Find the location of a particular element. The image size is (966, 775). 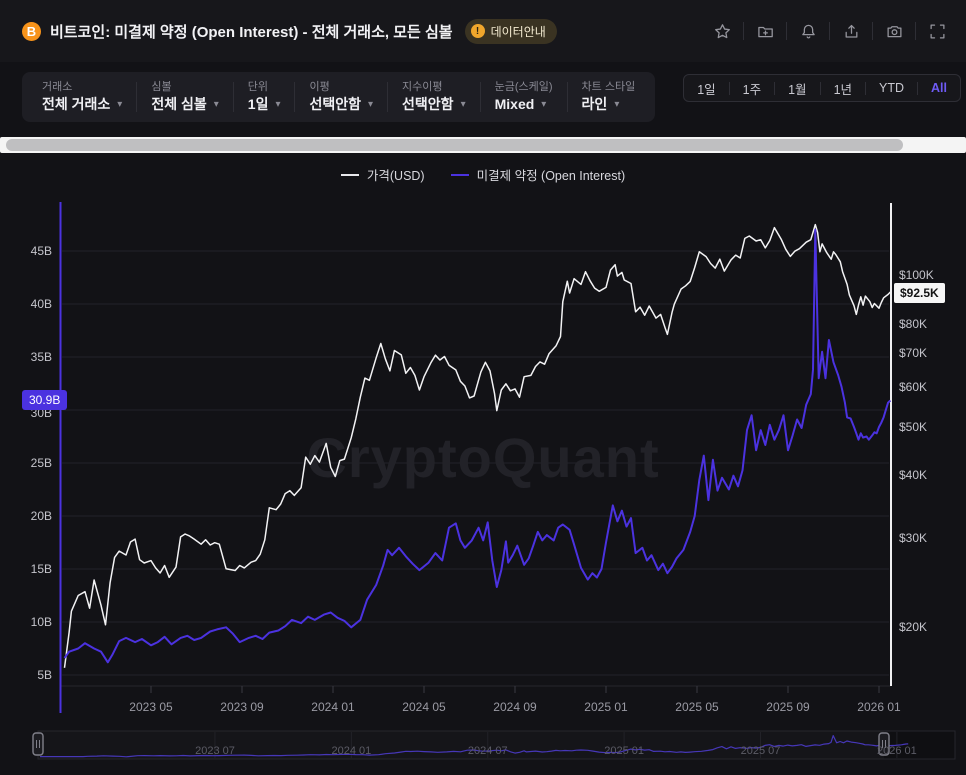

horizontal-scrollbar-thumb is located at coordinates (454, 145).